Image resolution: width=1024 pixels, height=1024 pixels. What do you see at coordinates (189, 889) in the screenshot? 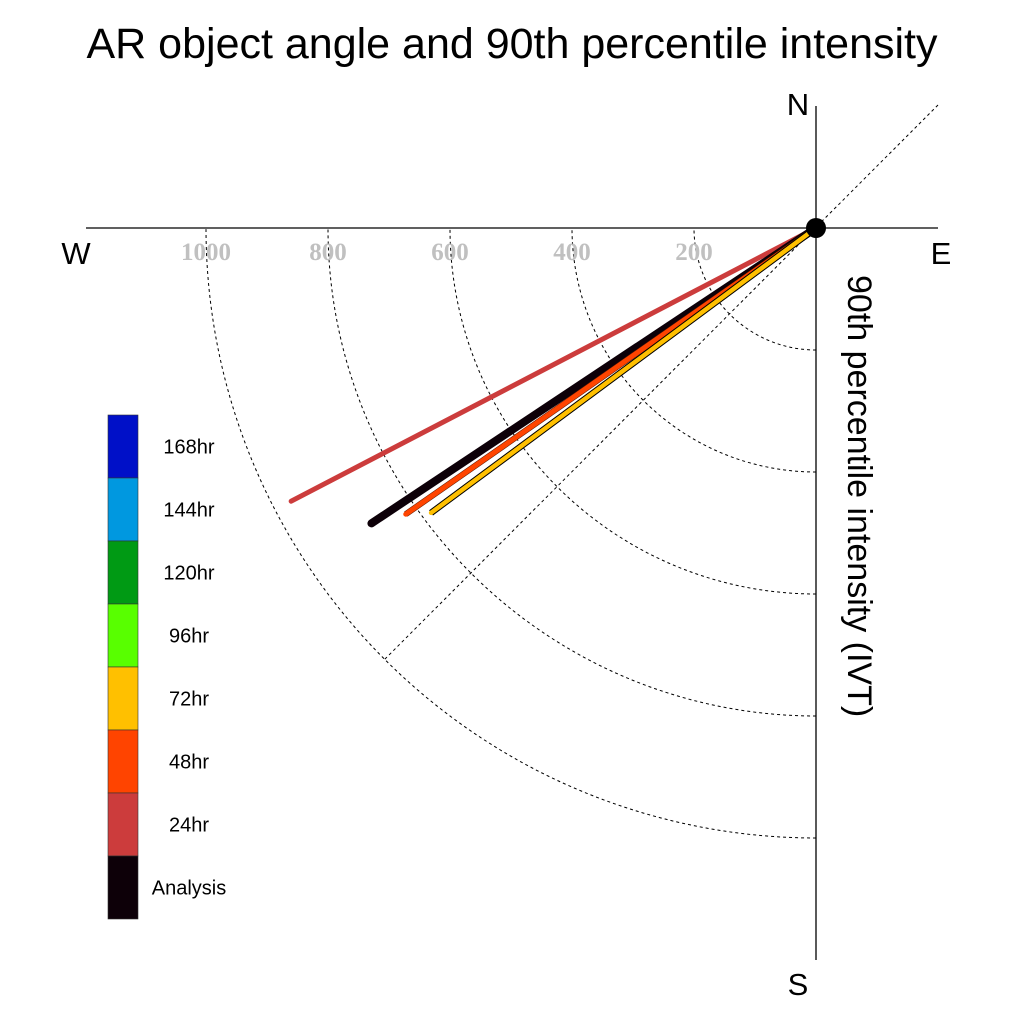
I see `legend-label-analysis: Analysis` at bounding box center [189, 889].